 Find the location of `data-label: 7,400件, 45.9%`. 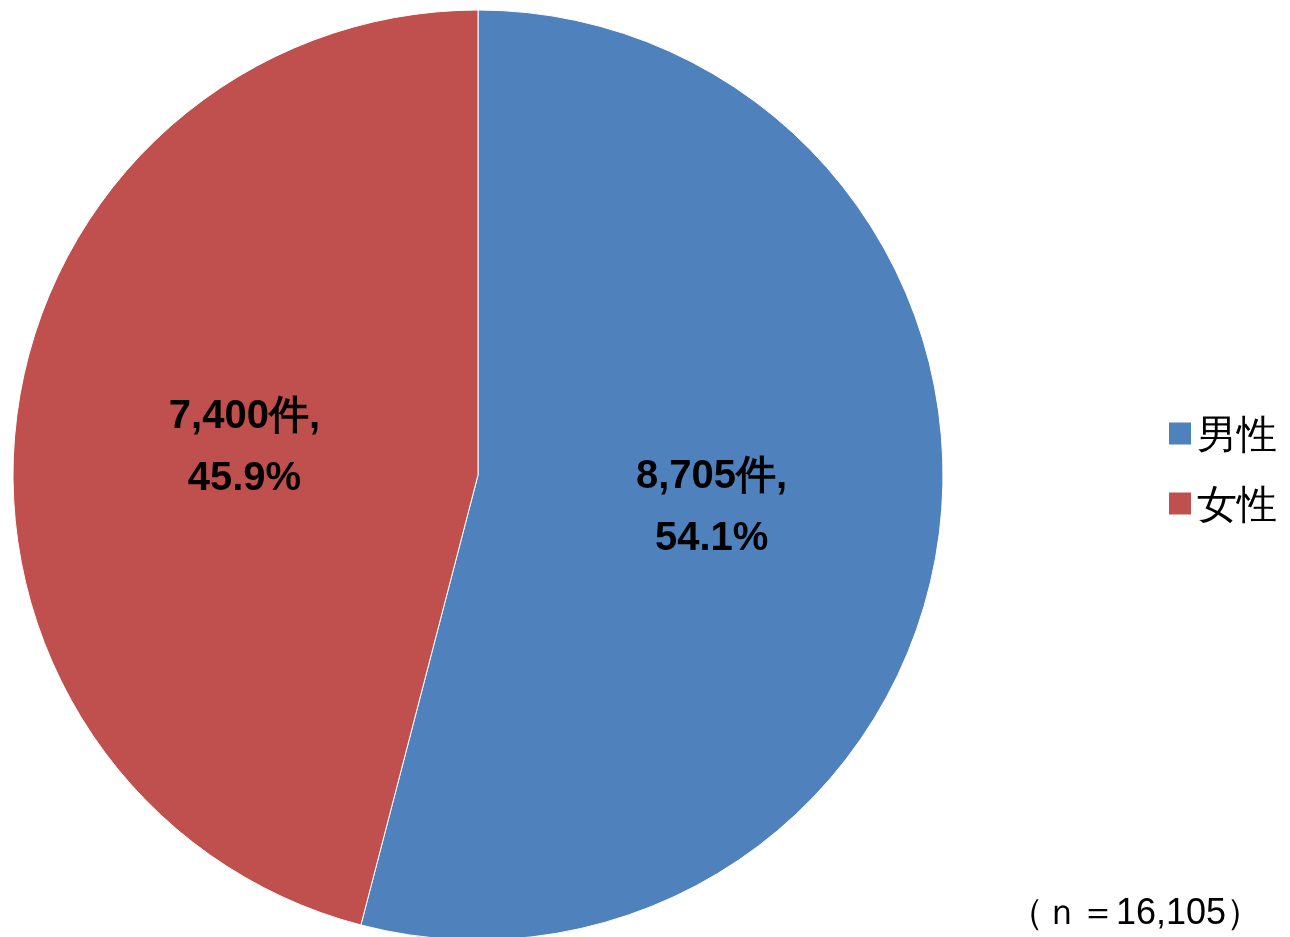

data-label: 7,400件, 45.9% is located at coordinates (244, 445).